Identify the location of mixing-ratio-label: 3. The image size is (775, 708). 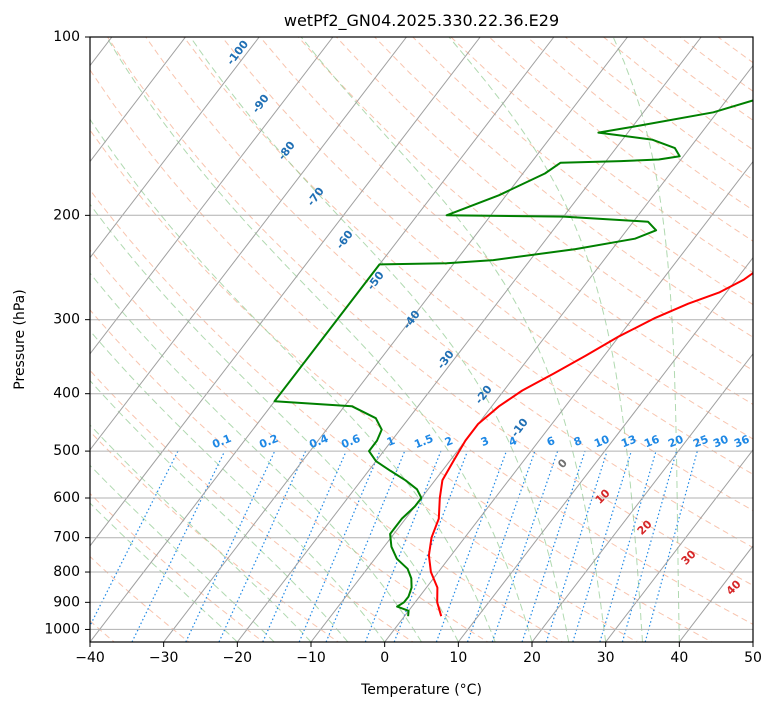
(485, 441).